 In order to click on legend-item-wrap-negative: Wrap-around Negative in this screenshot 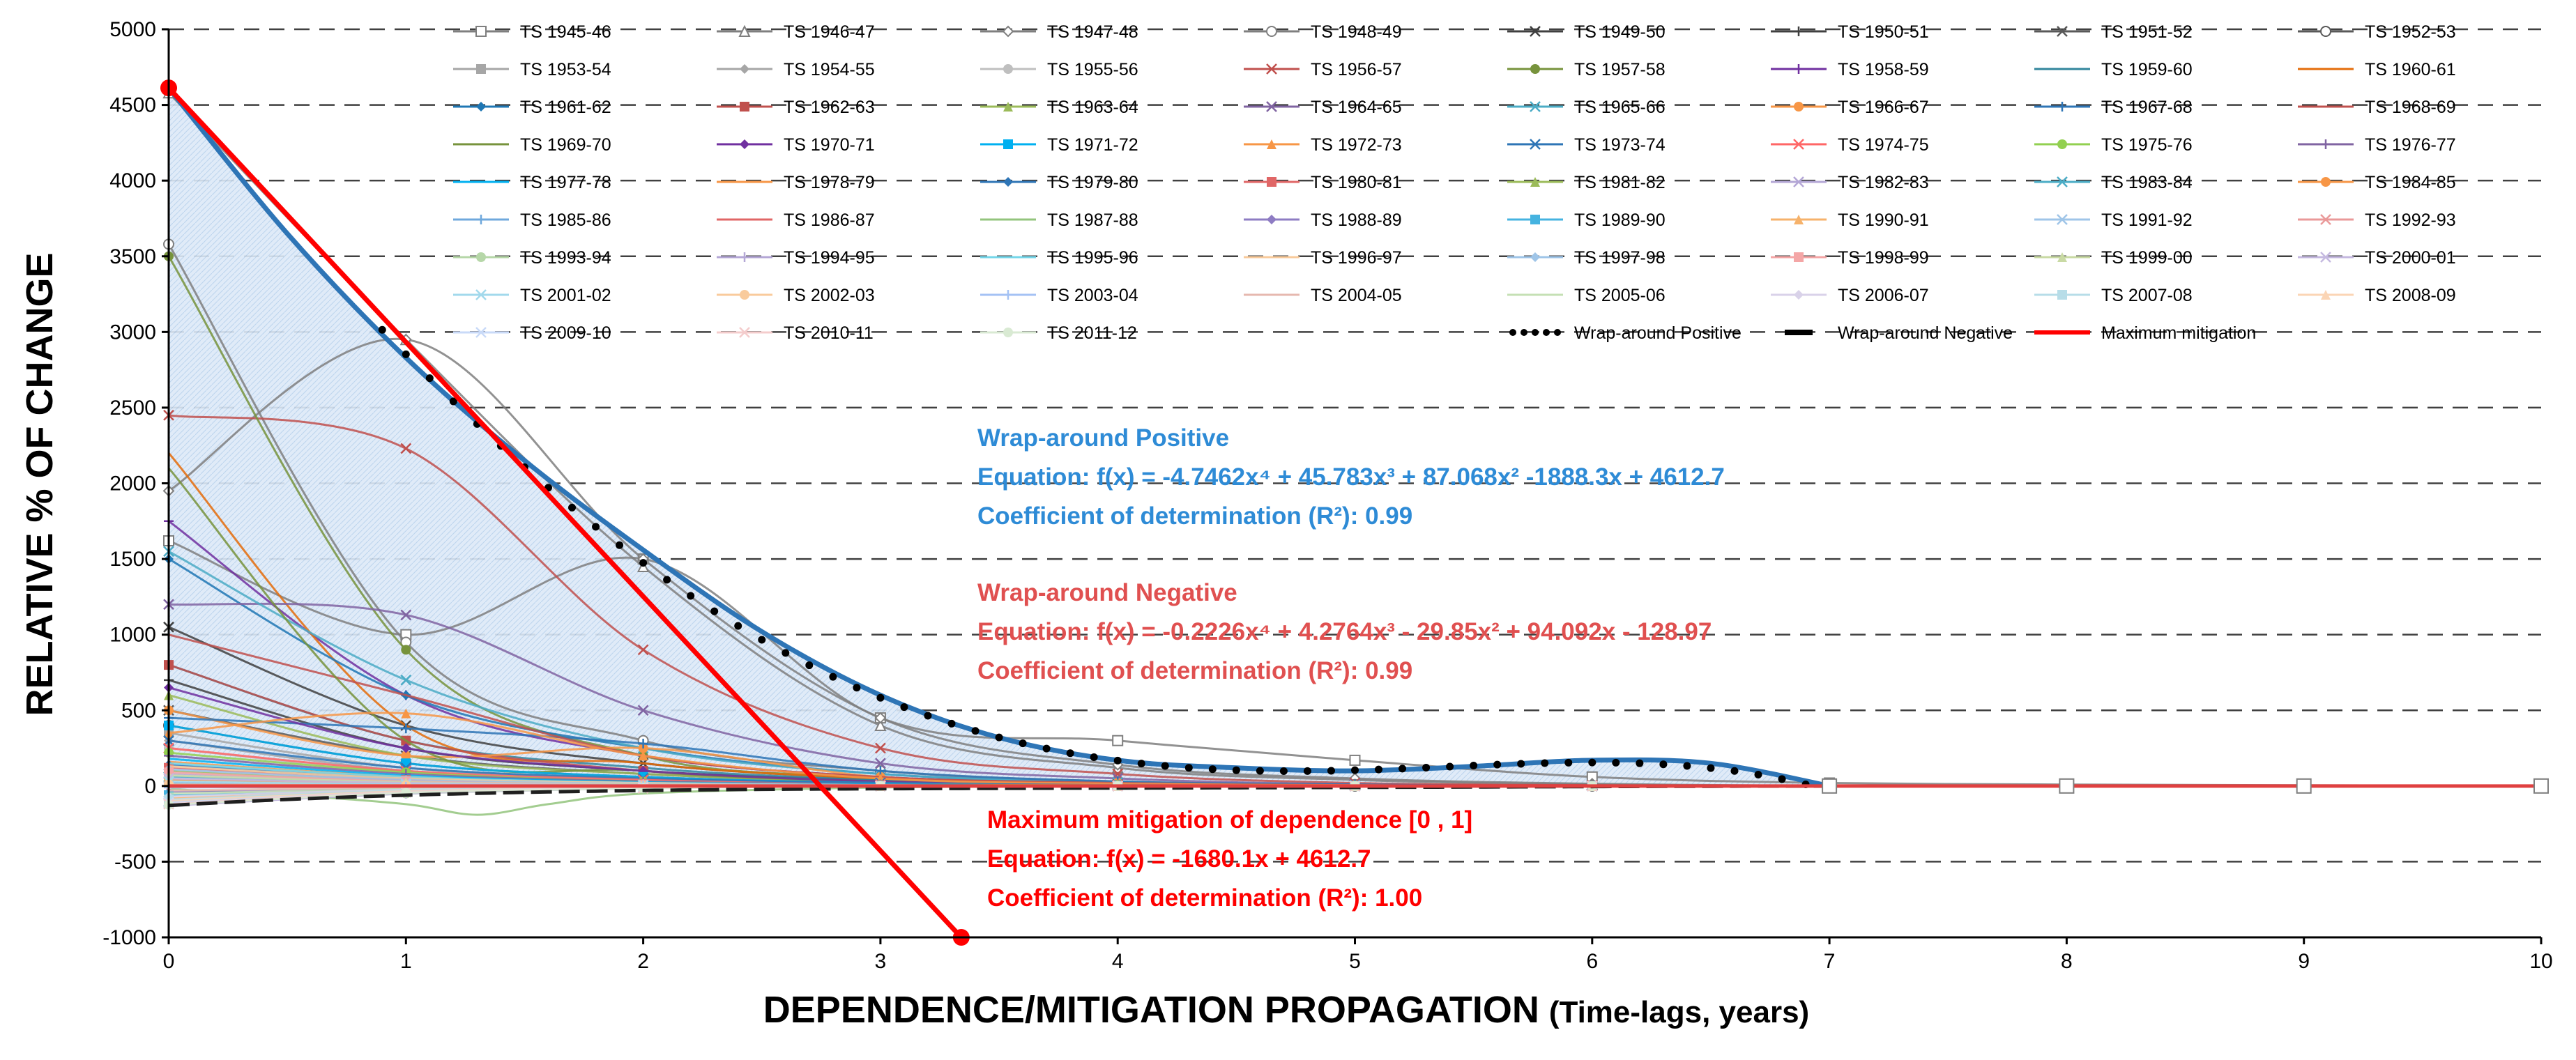, I will do `click(1899, 333)`.